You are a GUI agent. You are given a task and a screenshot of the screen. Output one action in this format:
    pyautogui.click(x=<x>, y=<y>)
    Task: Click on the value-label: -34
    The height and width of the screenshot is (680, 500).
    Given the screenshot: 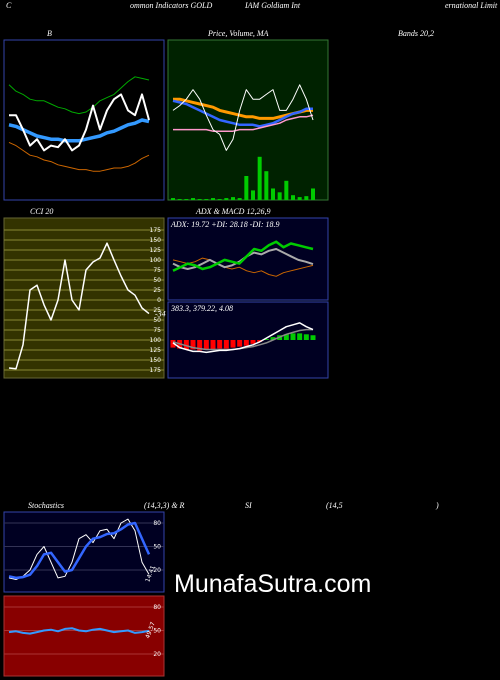 What is the action you would take?
    pyautogui.click(x=160, y=314)
    